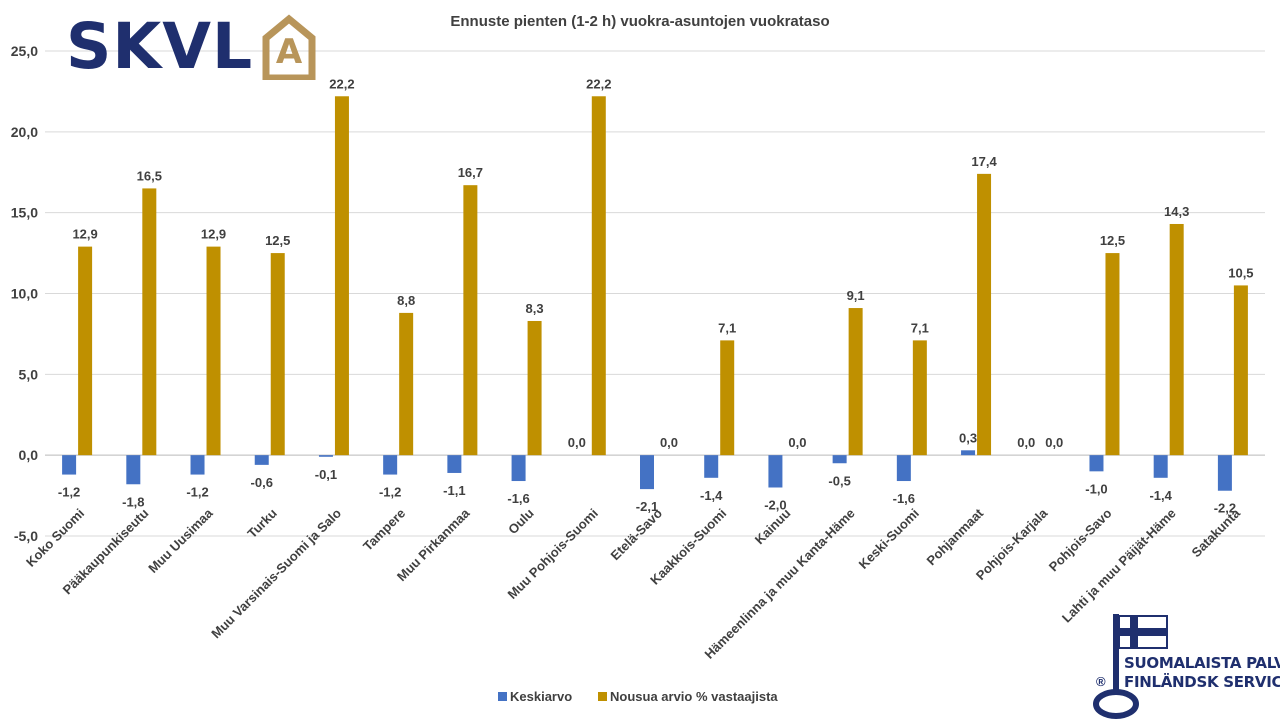 The height and width of the screenshot is (720, 1280). What do you see at coordinates (1119, 566) in the screenshot?
I see `x-category-label: Lahti ja muu Päijät-Häme` at bounding box center [1119, 566].